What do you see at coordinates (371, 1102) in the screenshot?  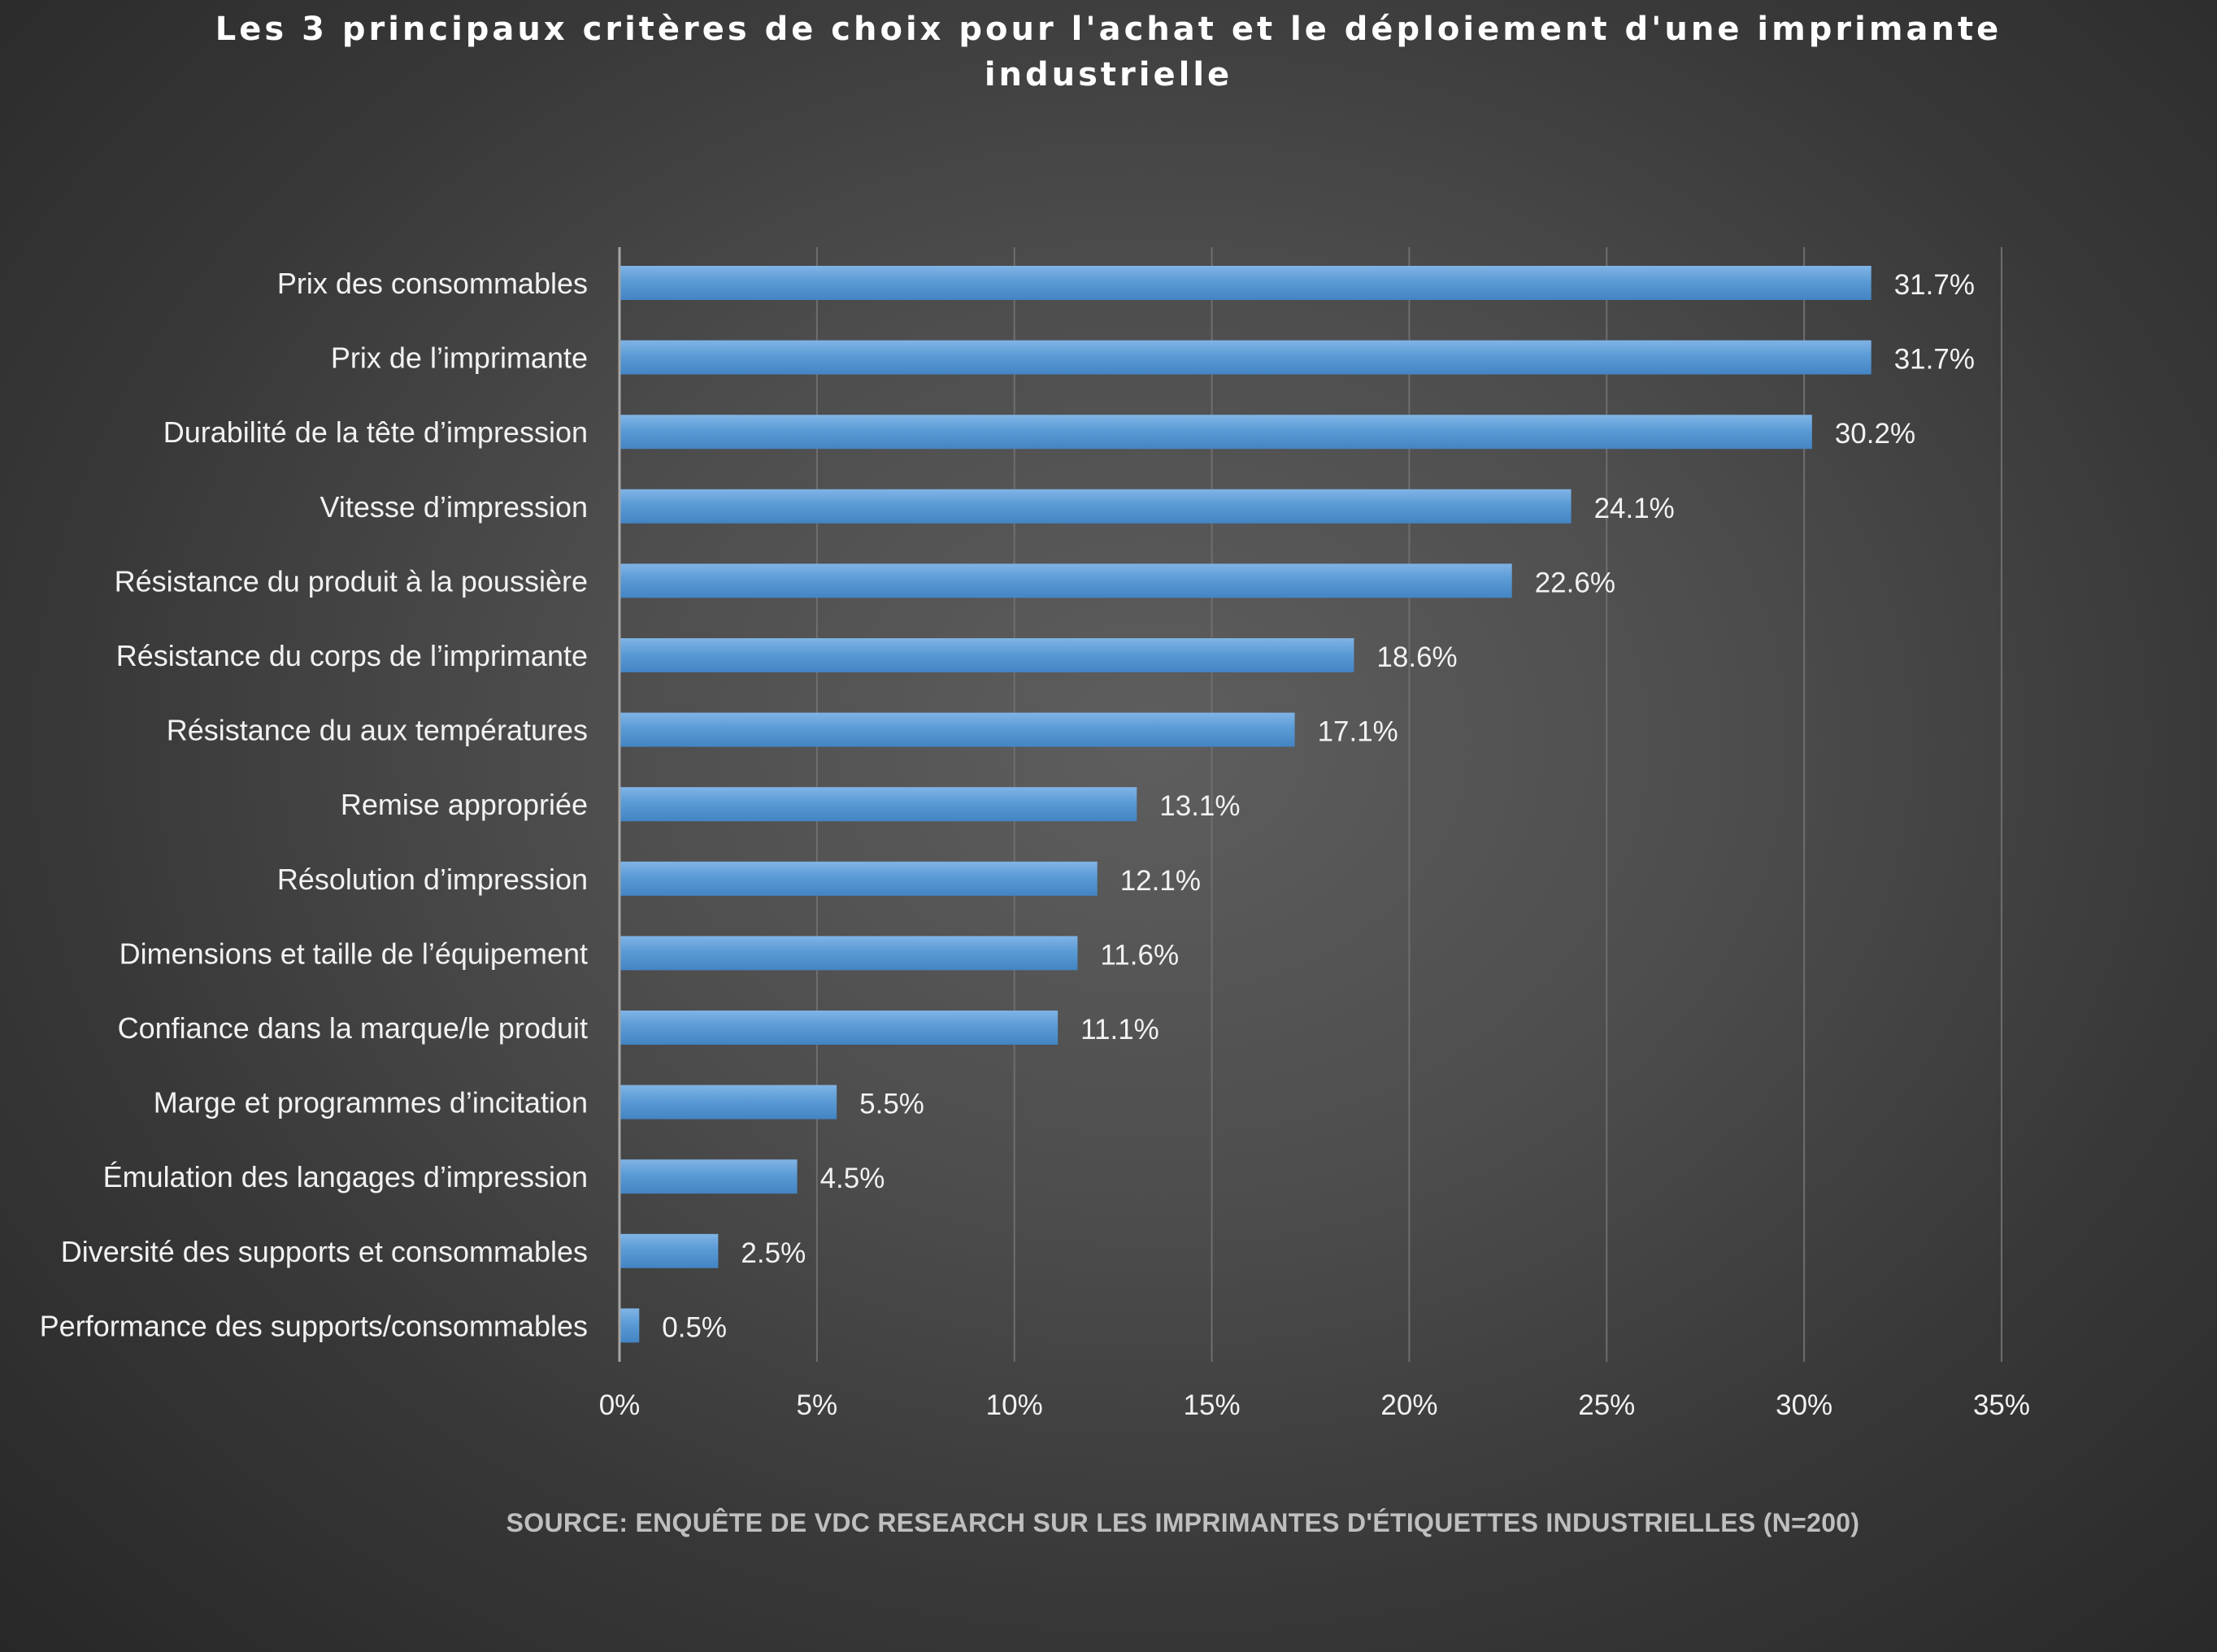 I see `category-label: Marge et programmes d’incitation` at bounding box center [371, 1102].